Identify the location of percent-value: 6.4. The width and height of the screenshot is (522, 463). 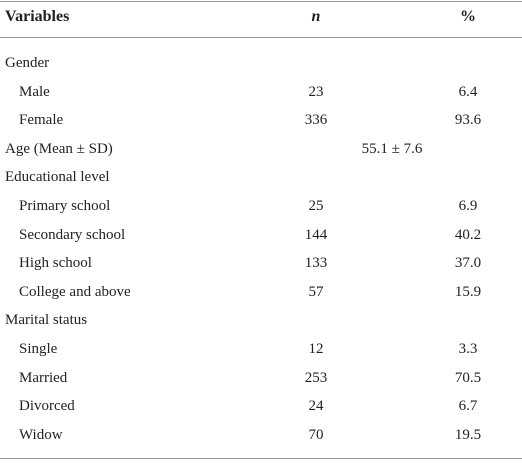
(468, 91).